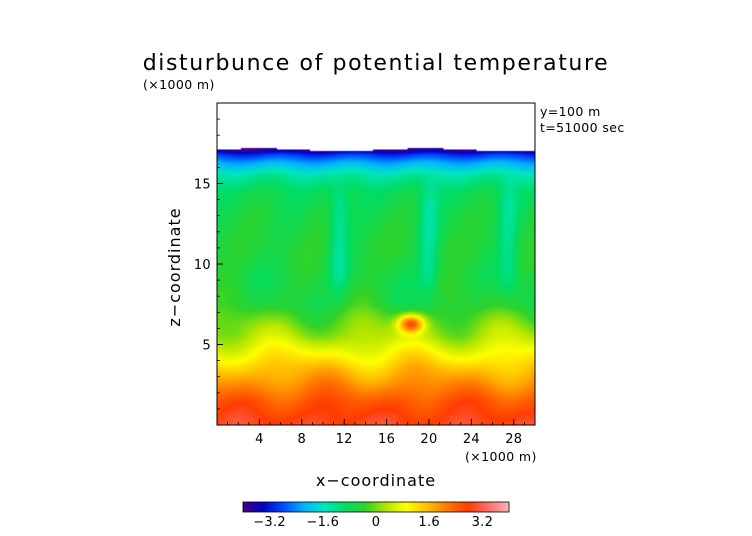 The image size is (752, 536). I want to click on colorbar-tick-label: −3.2, so click(269, 522).